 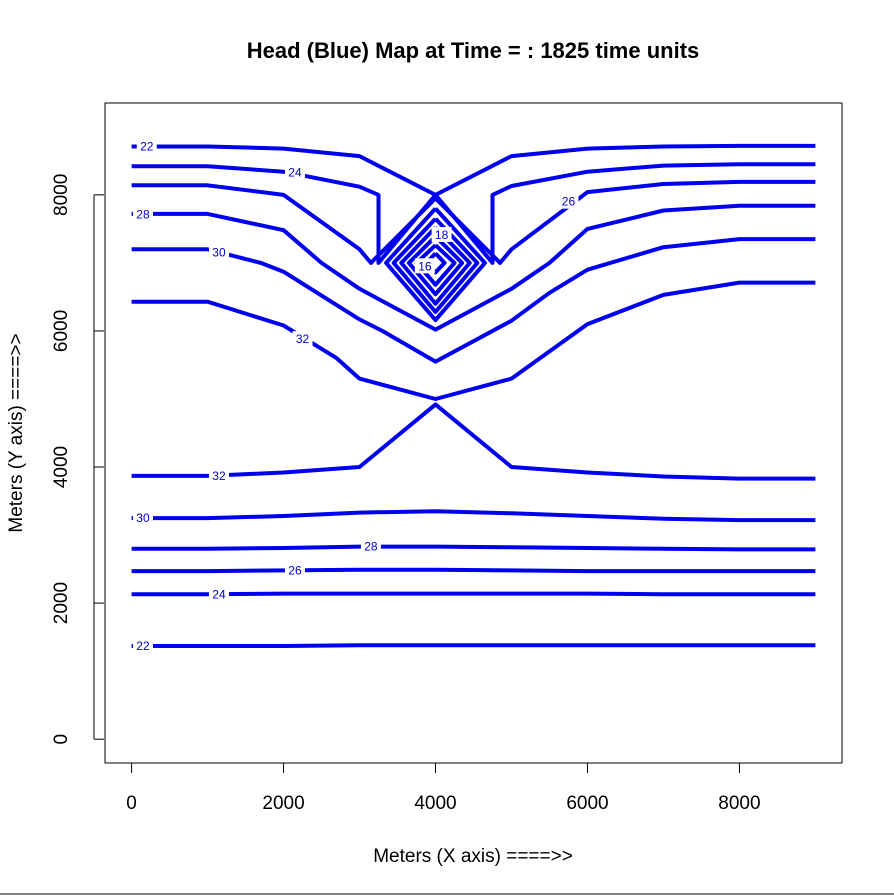 I want to click on y-axis: 0 2000 4000 6000 8000, so click(x=77, y=459).